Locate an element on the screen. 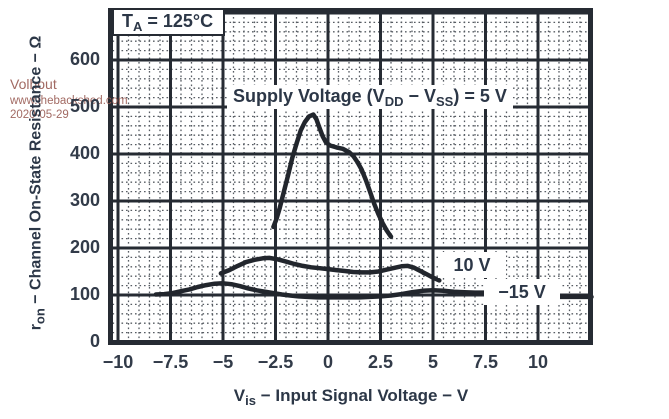  supply-annotation-sub-dd: DD is located at coordinates (394, 101).